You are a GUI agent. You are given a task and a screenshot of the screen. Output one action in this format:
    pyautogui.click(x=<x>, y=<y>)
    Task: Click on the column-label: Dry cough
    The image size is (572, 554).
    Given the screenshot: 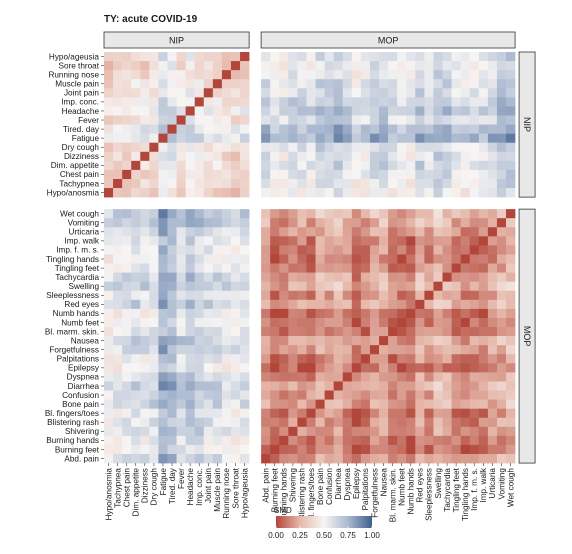 What is the action you would take?
    pyautogui.click(x=154, y=487)
    